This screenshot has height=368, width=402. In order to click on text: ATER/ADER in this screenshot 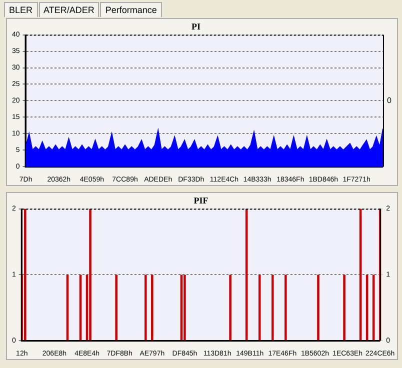, I will do `click(69, 9)`.